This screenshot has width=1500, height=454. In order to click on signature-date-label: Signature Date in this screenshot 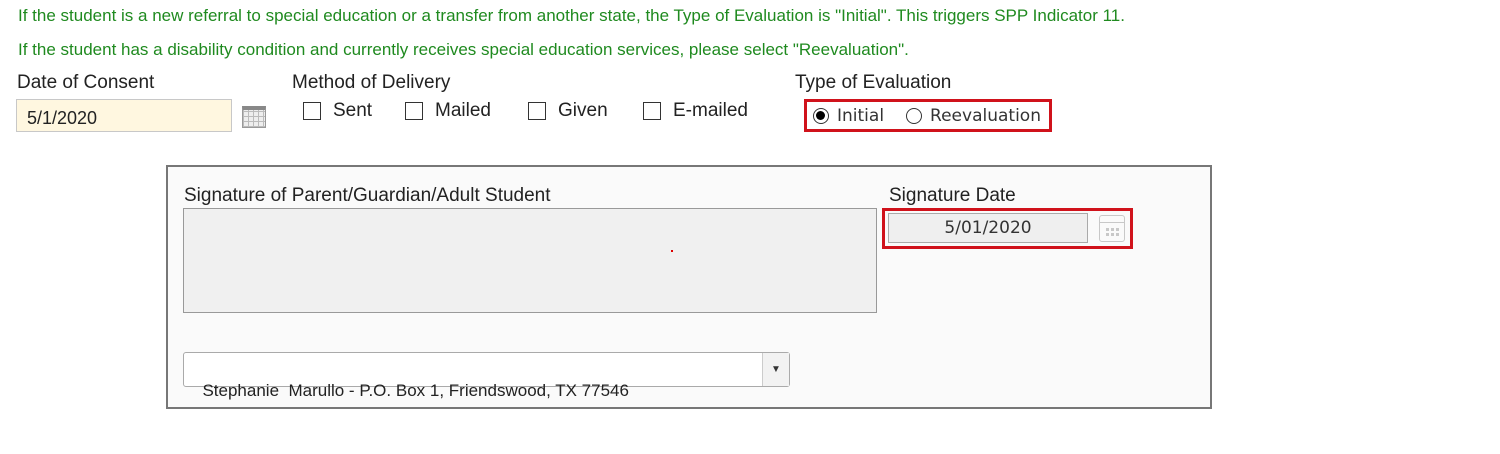, I will do `click(952, 195)`.